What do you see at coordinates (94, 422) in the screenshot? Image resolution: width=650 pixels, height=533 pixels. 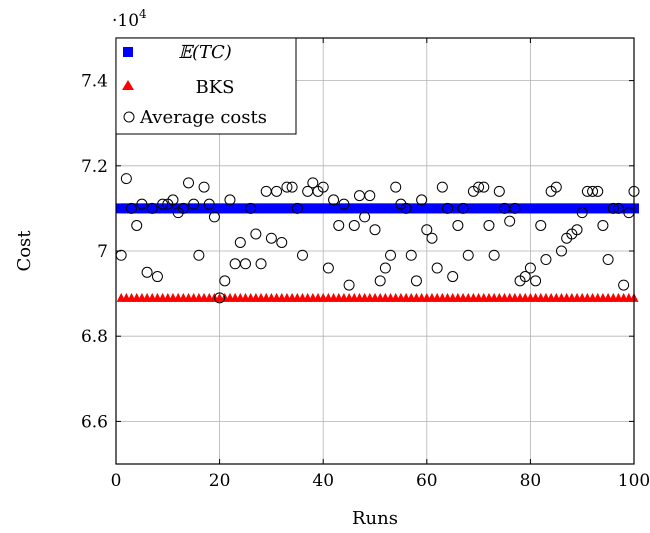 I see `y-tick-label: 6.6` at bounding box center [94, 422].